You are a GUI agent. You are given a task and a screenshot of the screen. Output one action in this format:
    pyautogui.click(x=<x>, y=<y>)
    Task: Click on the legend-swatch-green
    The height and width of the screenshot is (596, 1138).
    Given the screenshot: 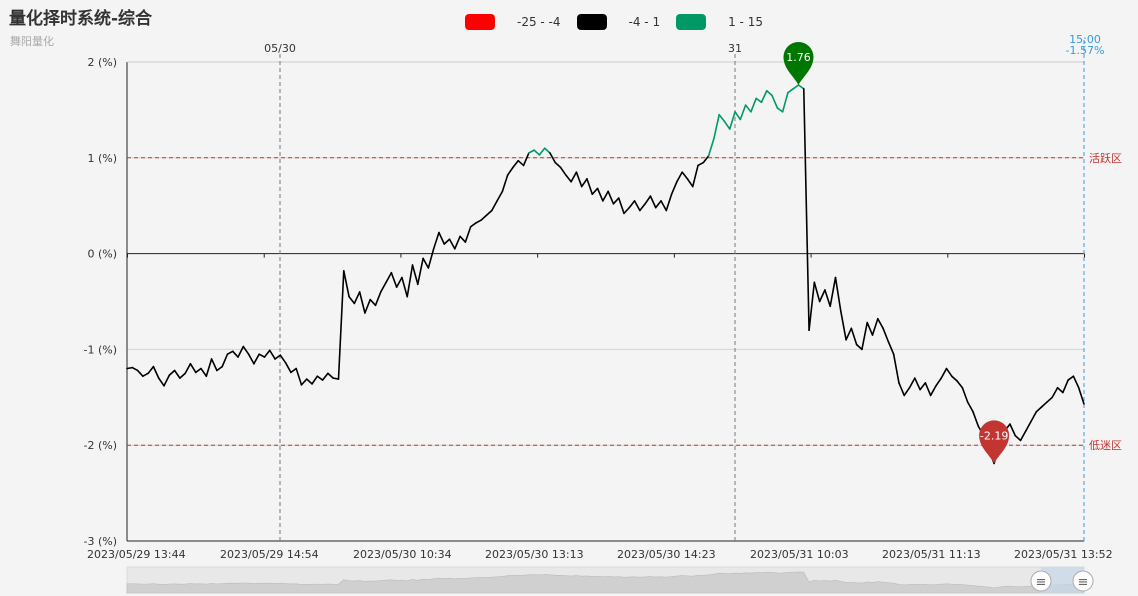 What is the action you would take?
    pyautogui.click(x=691, y=22)
    